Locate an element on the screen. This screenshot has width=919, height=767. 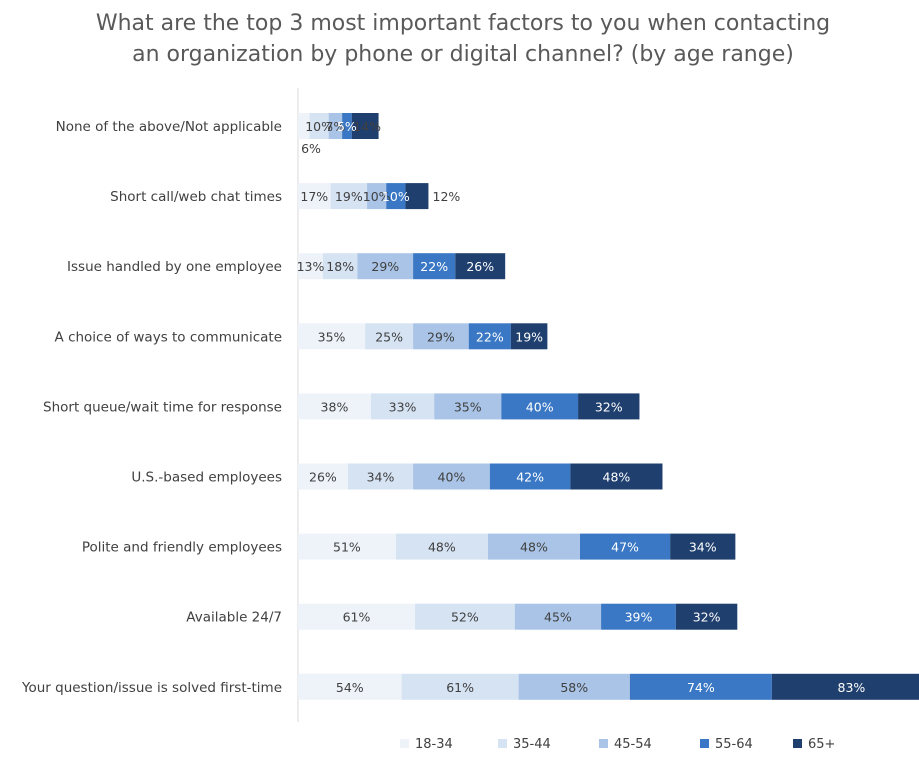
data-label: 58% is located at coordinates (574, 687).